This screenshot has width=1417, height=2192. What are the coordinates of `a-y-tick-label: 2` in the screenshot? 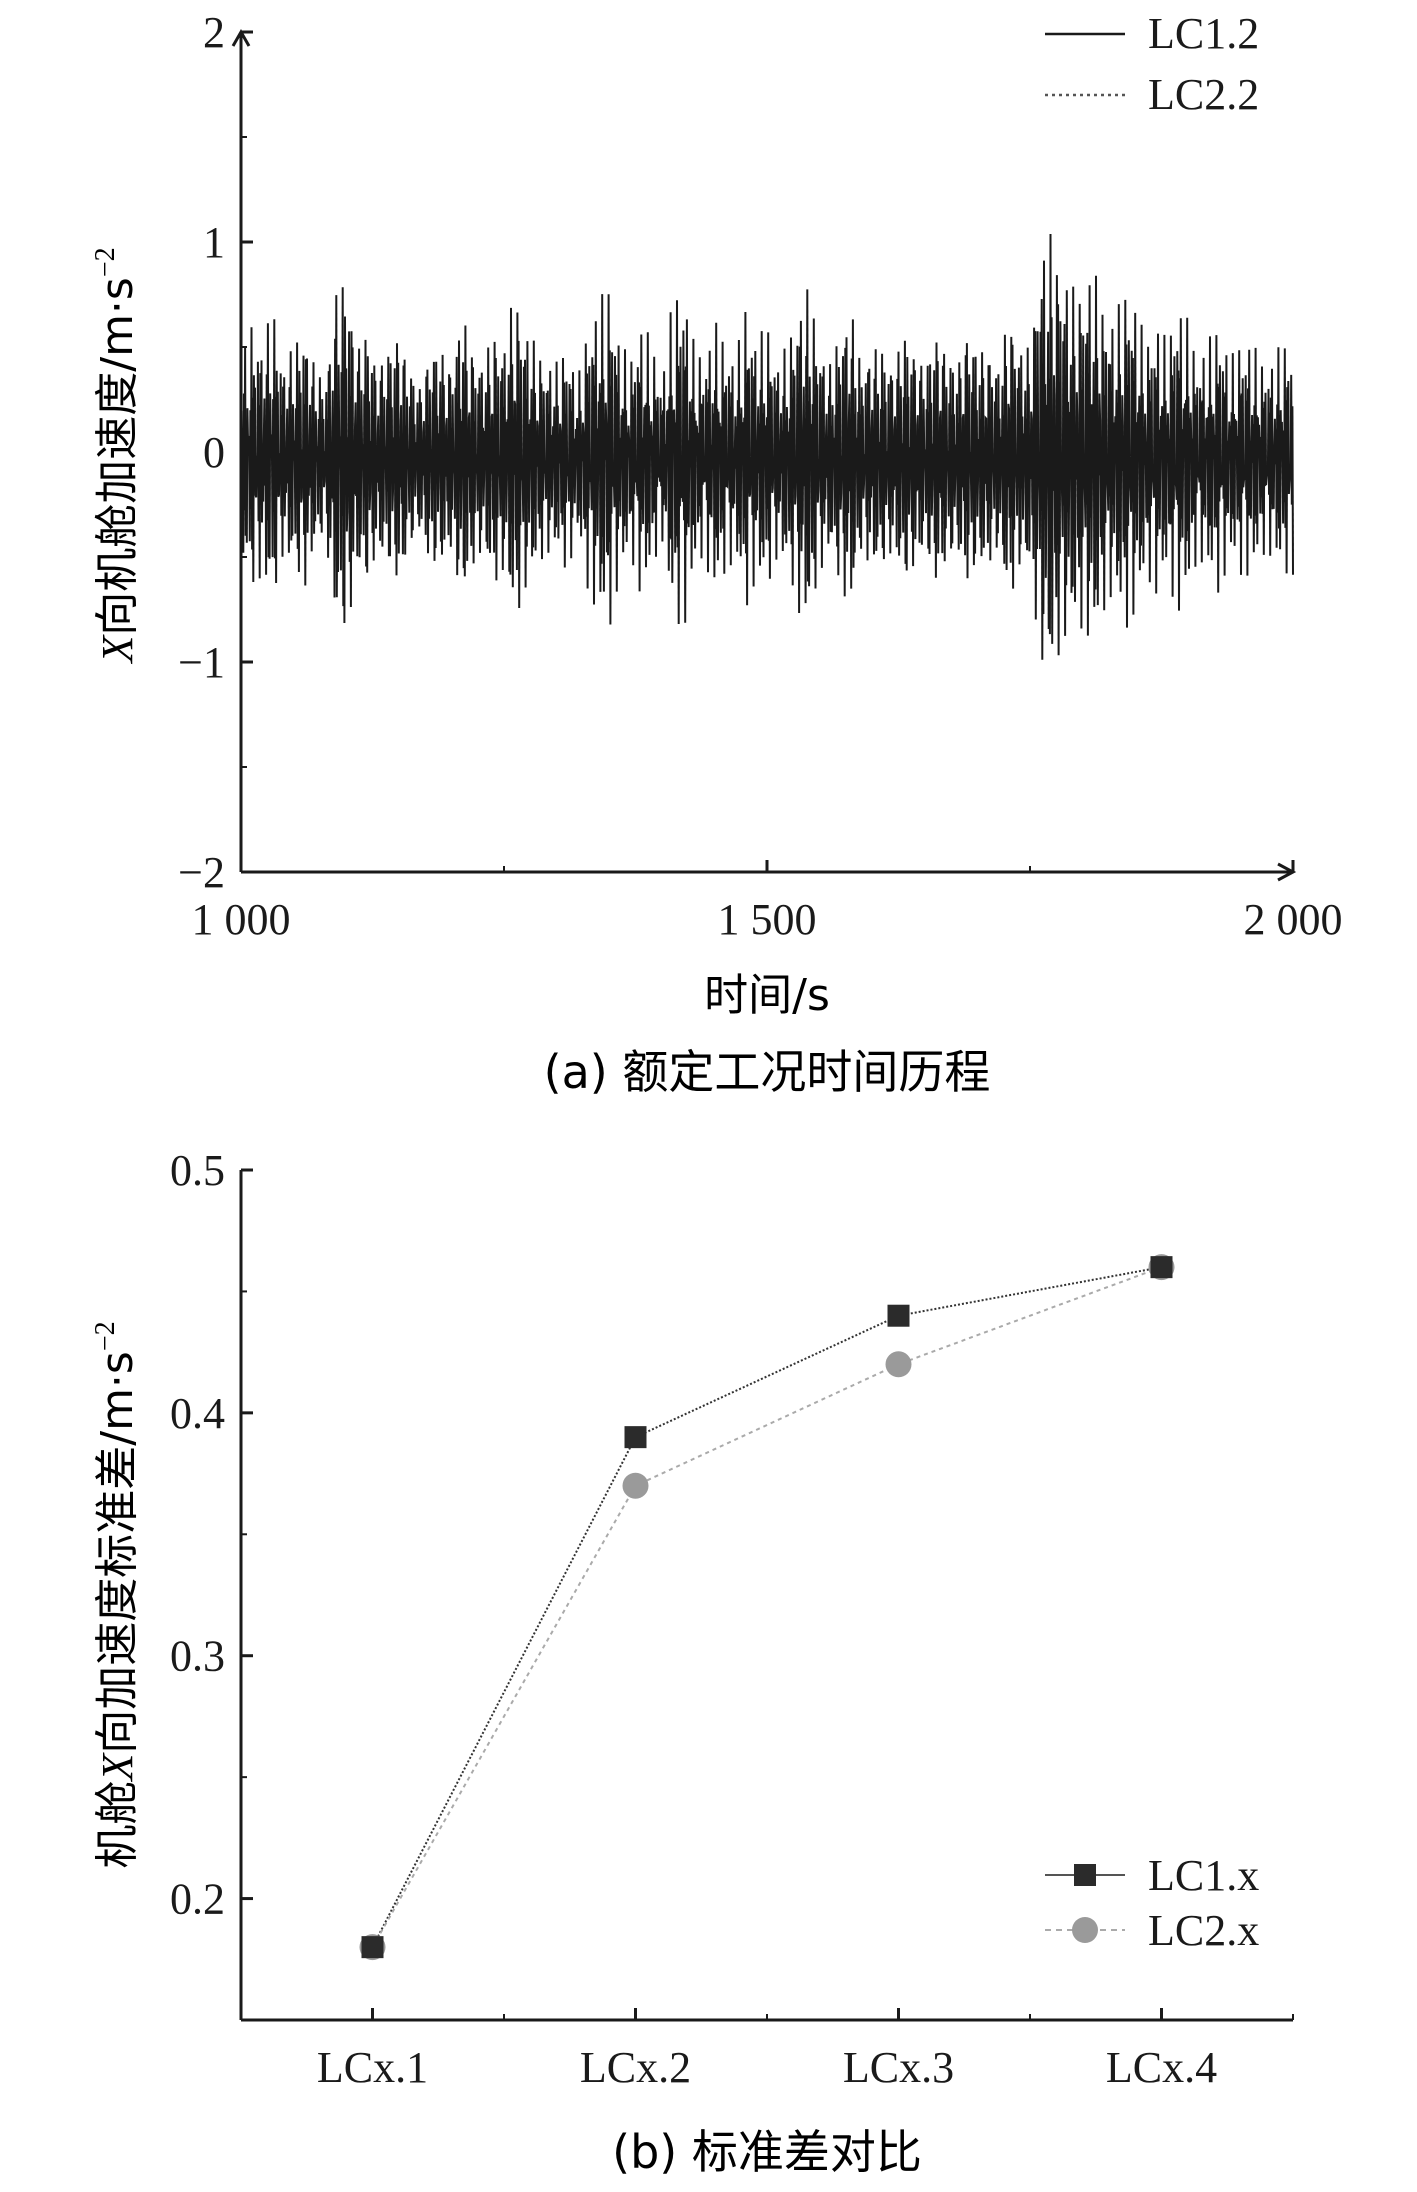 It's located at (214, 32).